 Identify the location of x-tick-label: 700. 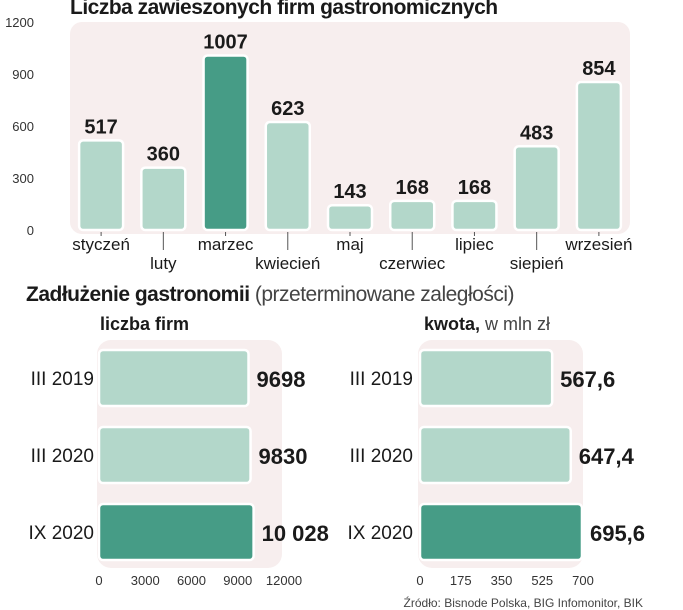
(583, 580).